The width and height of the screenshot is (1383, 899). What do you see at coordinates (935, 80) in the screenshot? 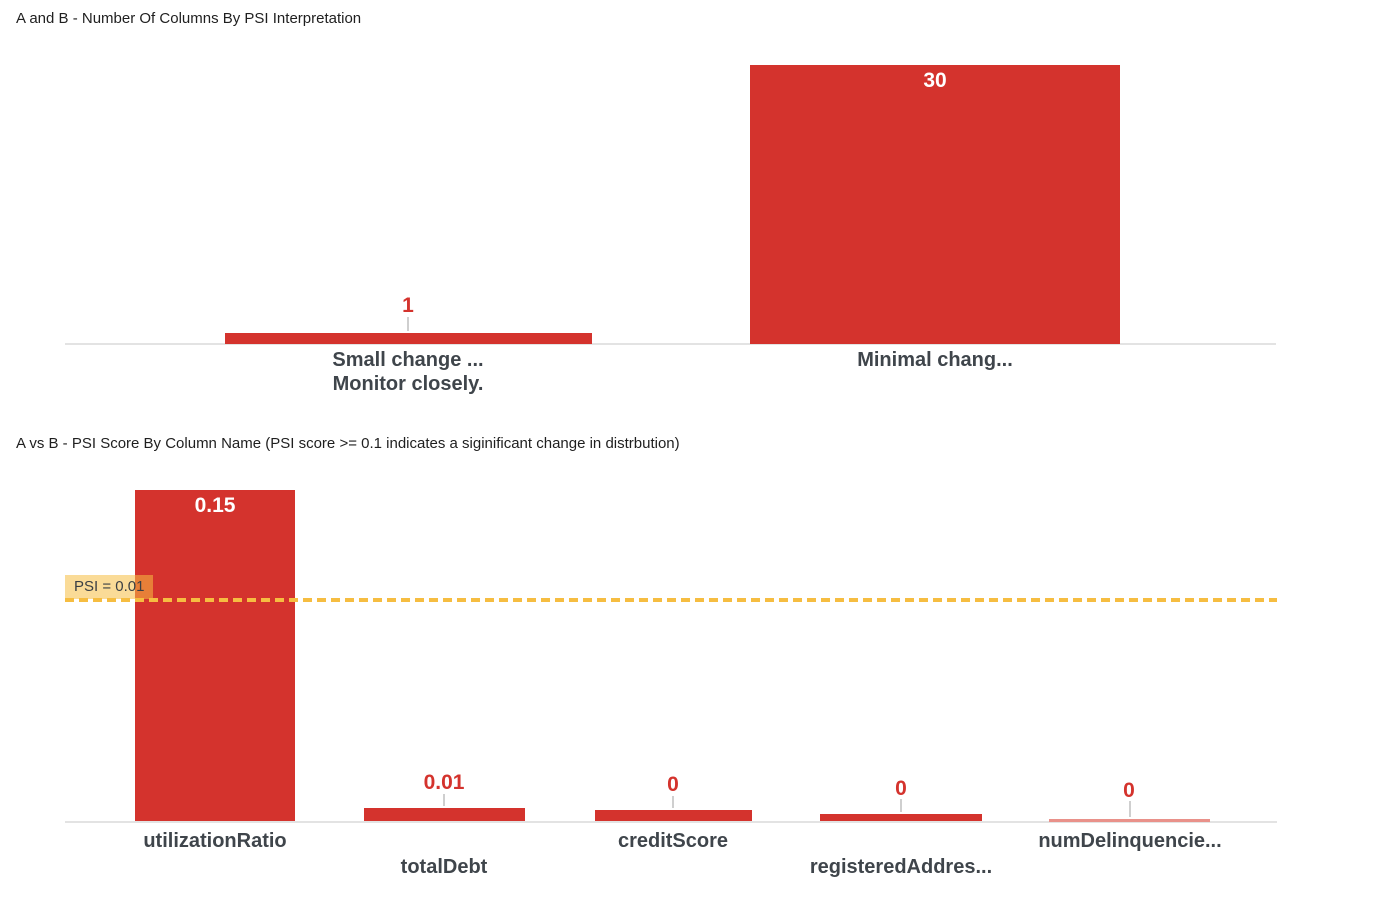
I see `chart1-bar-minimal-change-value: 30` at bounding box center [935, 80].